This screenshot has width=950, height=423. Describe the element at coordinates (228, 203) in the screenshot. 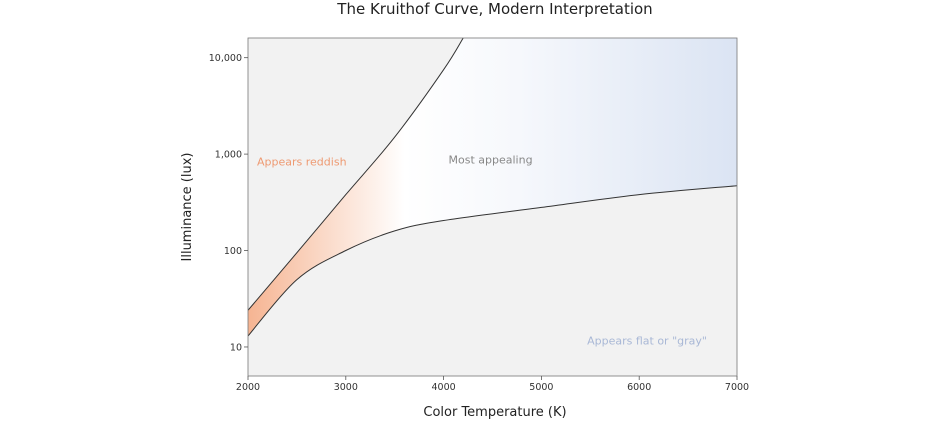

I see `y-axis: 10 100 1,000 10,000` at that location.